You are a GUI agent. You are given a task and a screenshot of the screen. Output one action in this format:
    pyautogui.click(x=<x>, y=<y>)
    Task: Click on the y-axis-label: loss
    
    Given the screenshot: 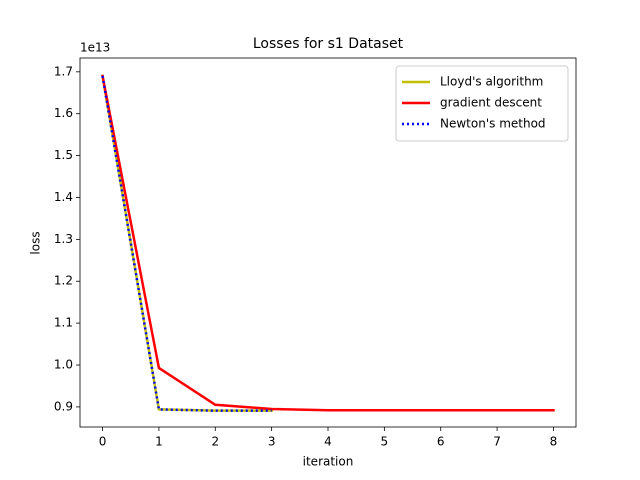 What is the action you would take?
    pyautogui.click(x=36, y=242)
    